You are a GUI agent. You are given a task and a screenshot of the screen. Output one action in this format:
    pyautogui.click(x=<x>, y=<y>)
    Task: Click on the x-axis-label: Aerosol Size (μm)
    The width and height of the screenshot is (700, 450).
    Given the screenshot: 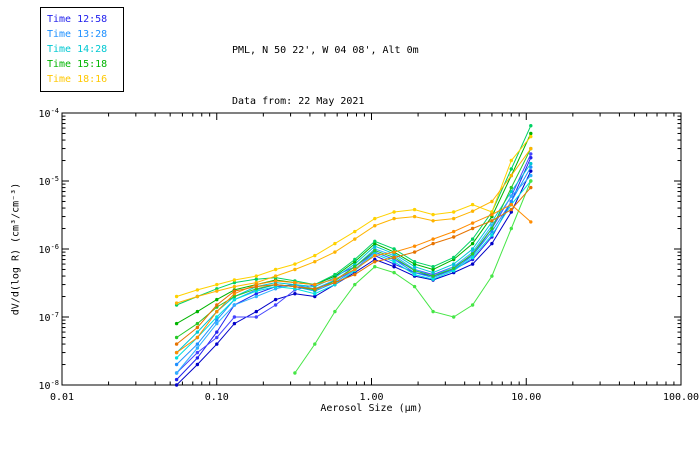 What is the action you would take?
    pyautogui.click(x=371, y=408)
    